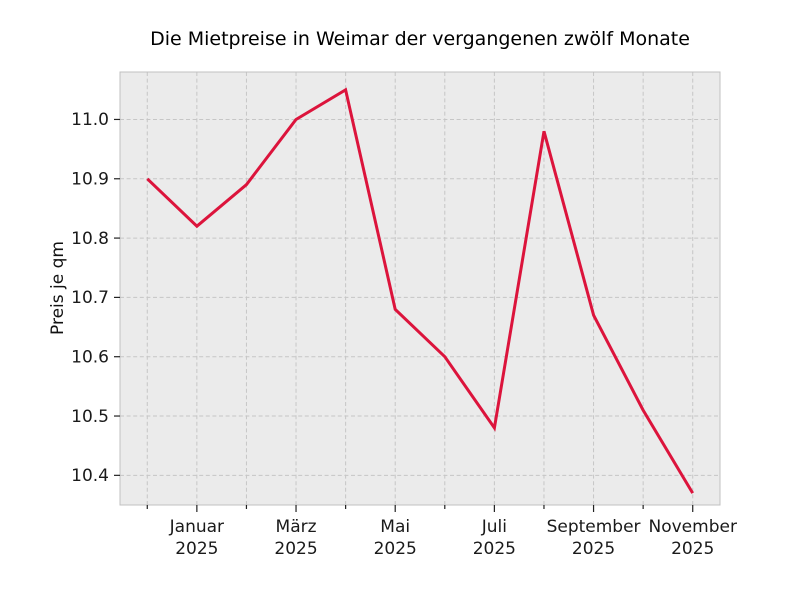 The width and height of the screenshot is (800, 600). What do you see at coordinates (90, 417) in the screenshot?
I see `y-tick-label: 10.5` at bounding box center [90, 417].